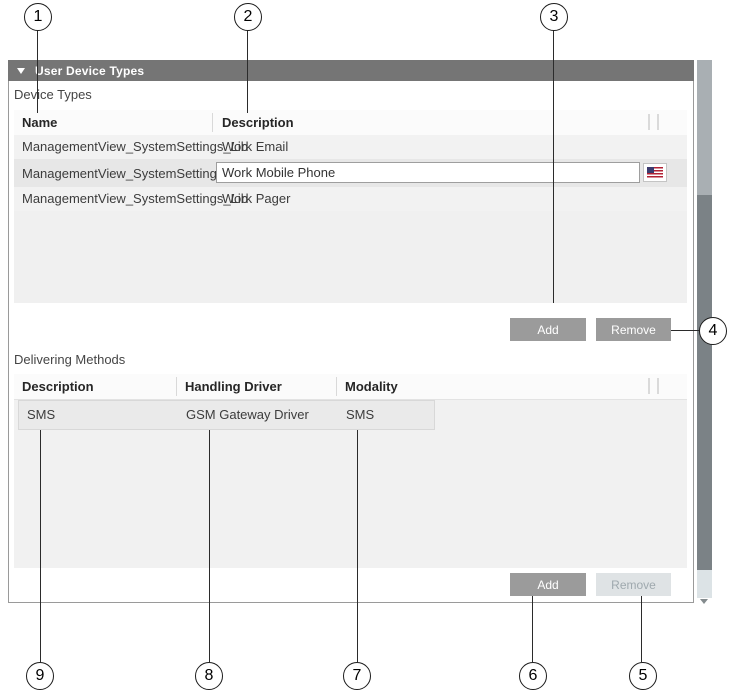 Image resolution: width=733 pixels, height=696 pixels. What do you see at coordinates (40, 122) in the screenshot?
I see `column-header-name: Name` at bounding box center [40, 122].